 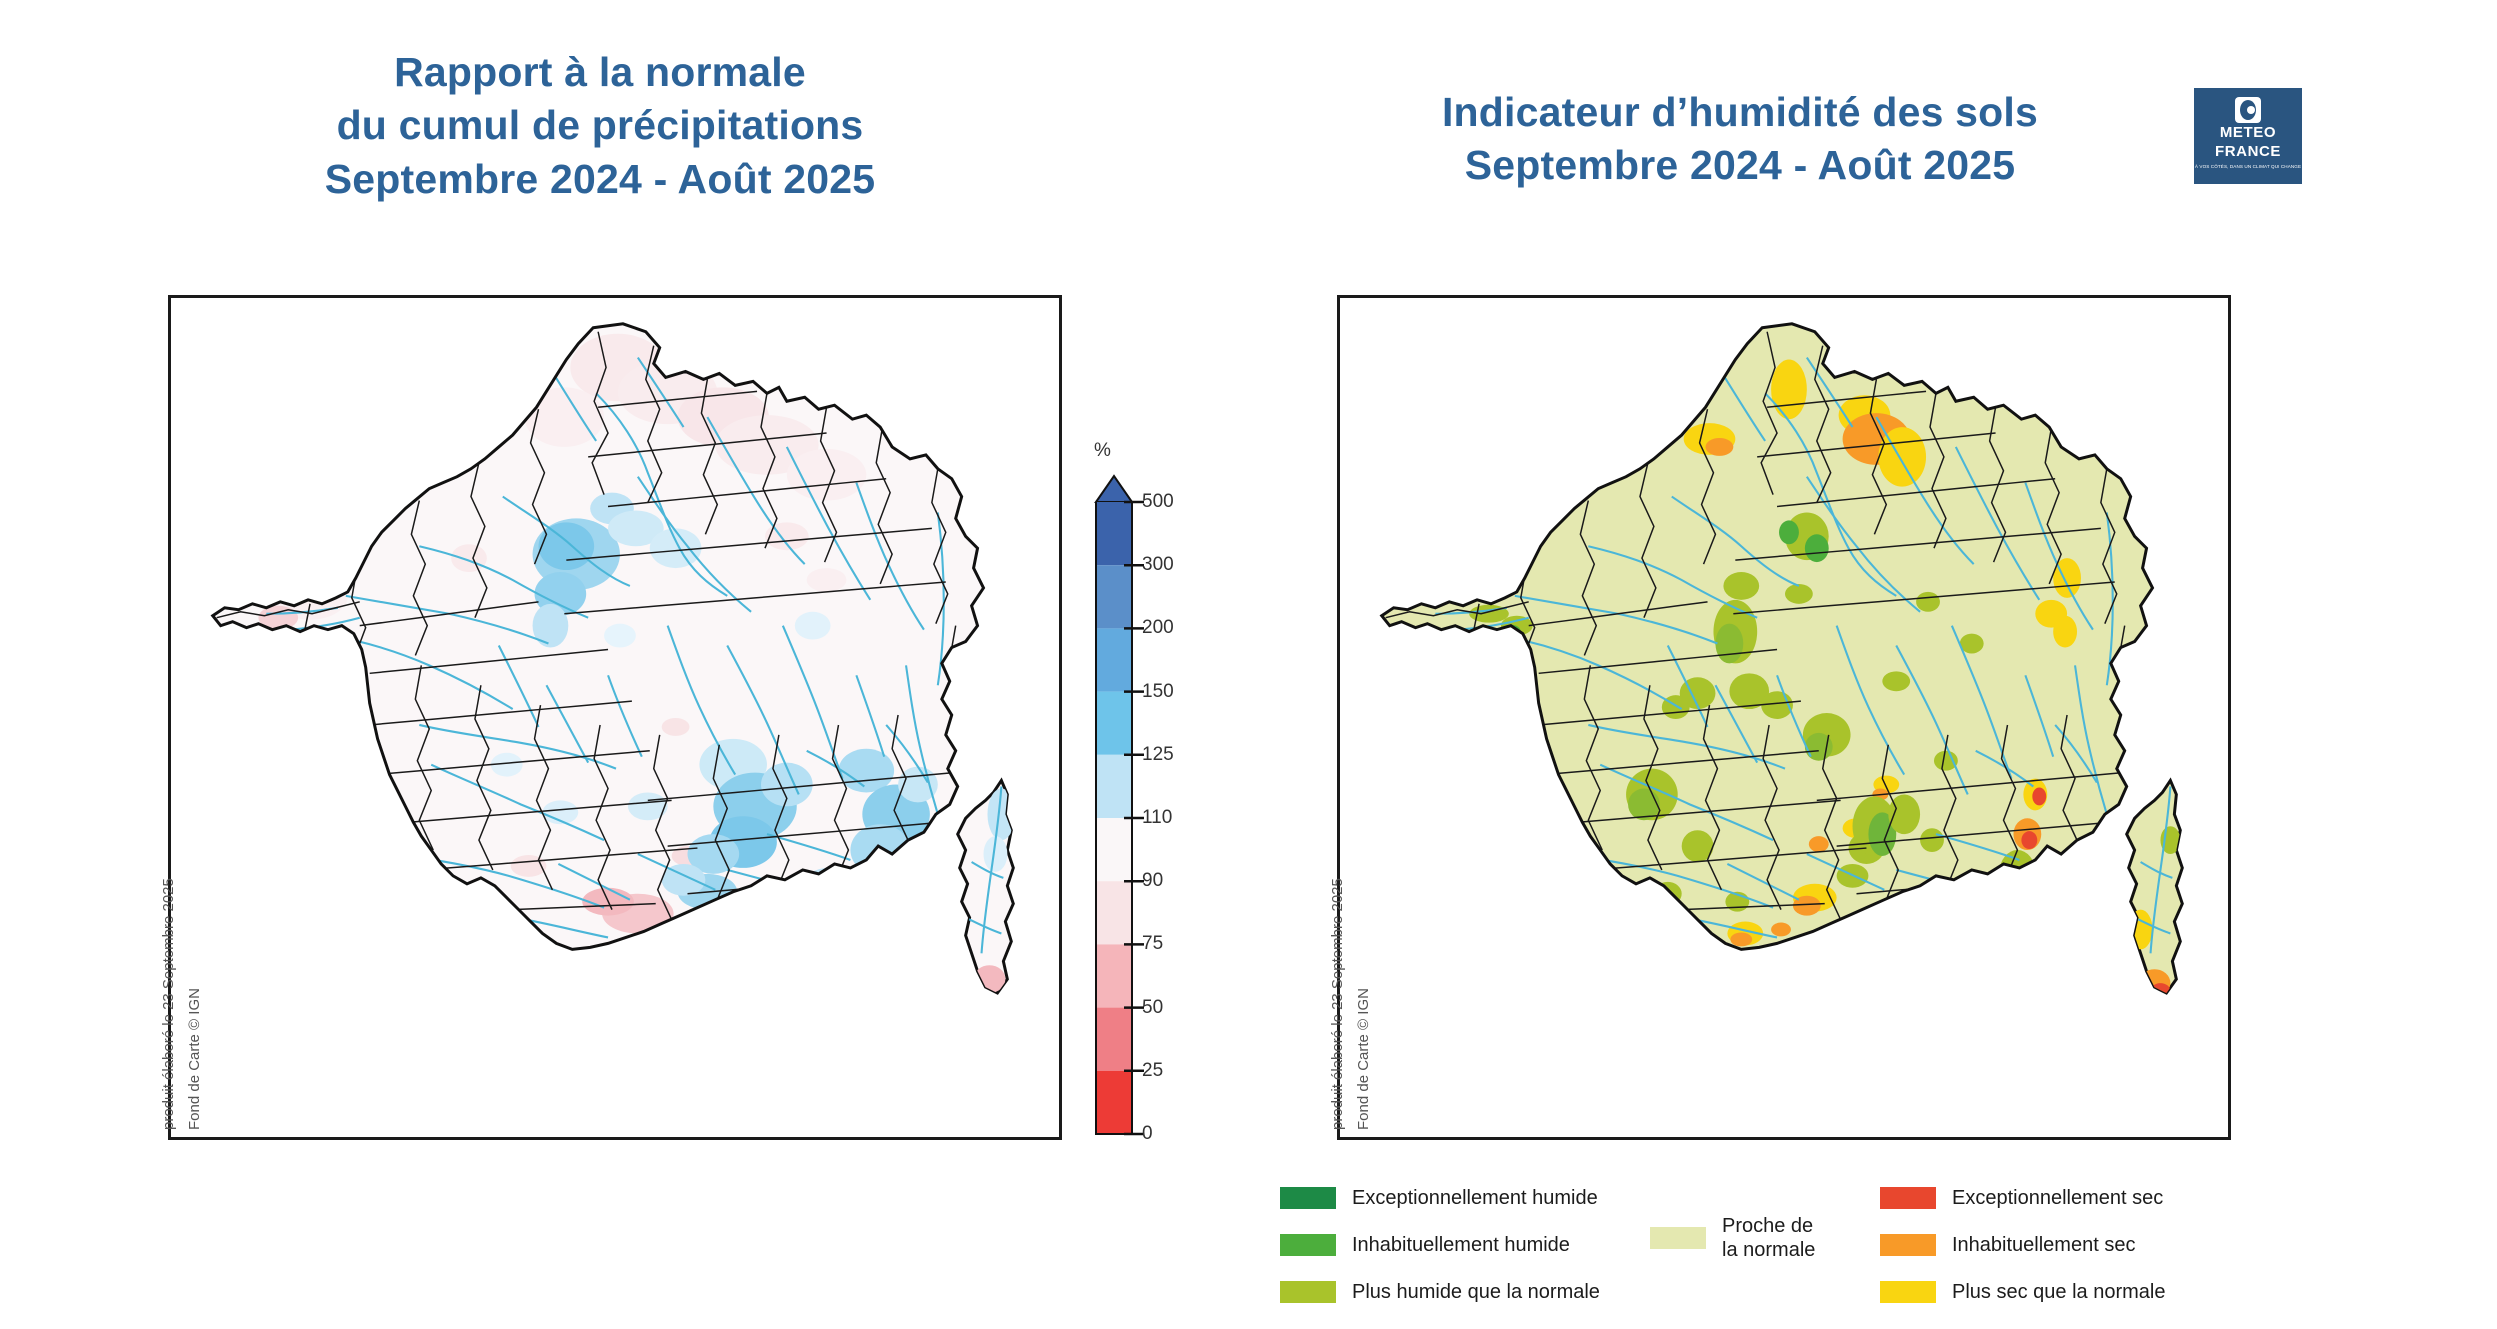 I want to click on credit-production-left: produit élaboré le 23 Septembre 2025, so click(x=168, y=1004).